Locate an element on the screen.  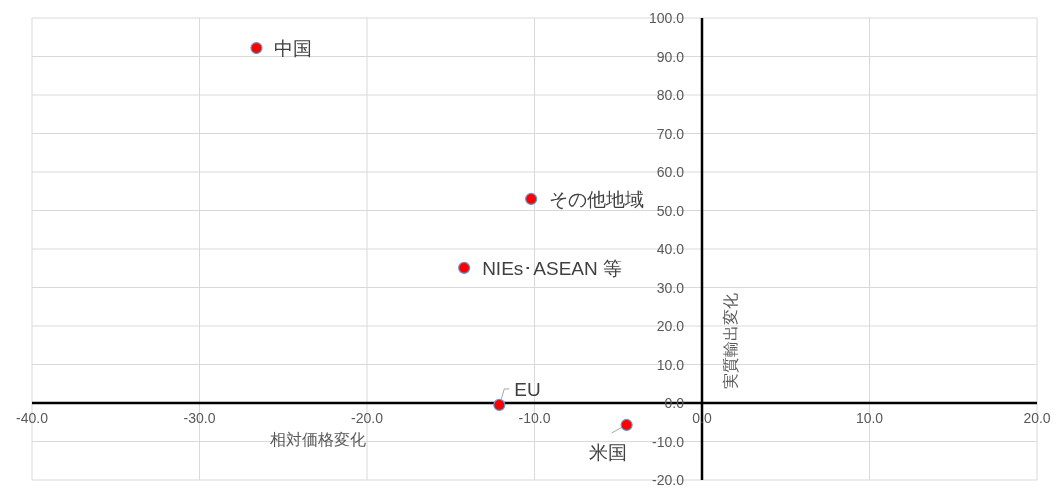
y-tick-label: 0.0 is located at coordinates (674, 403).